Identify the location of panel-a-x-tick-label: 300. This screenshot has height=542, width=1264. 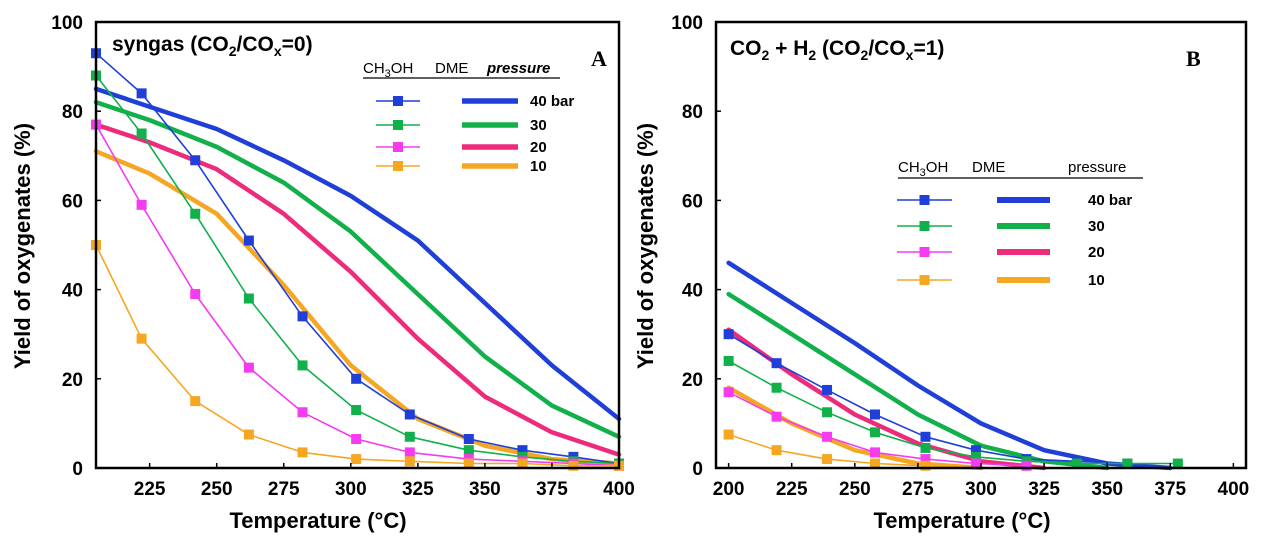
(351, 489).